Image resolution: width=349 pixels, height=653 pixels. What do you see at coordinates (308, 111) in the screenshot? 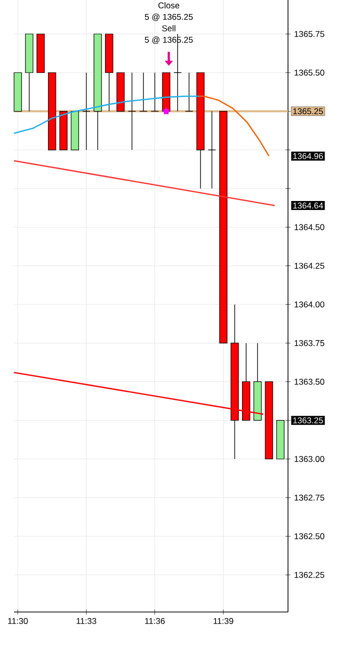
I see `ref-line-label: 1365.25` at bounding box center [308, 111].